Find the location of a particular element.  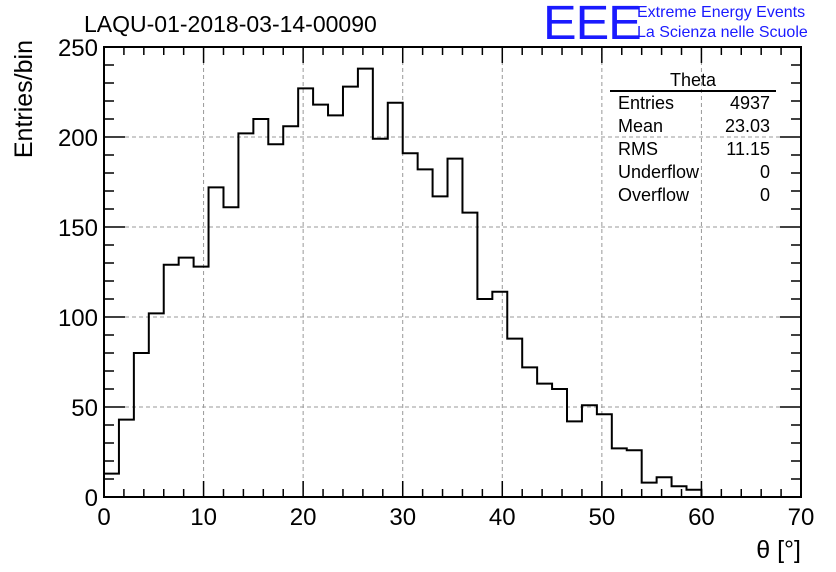

eee-logo: EEE is located at coordinates (592, 25).